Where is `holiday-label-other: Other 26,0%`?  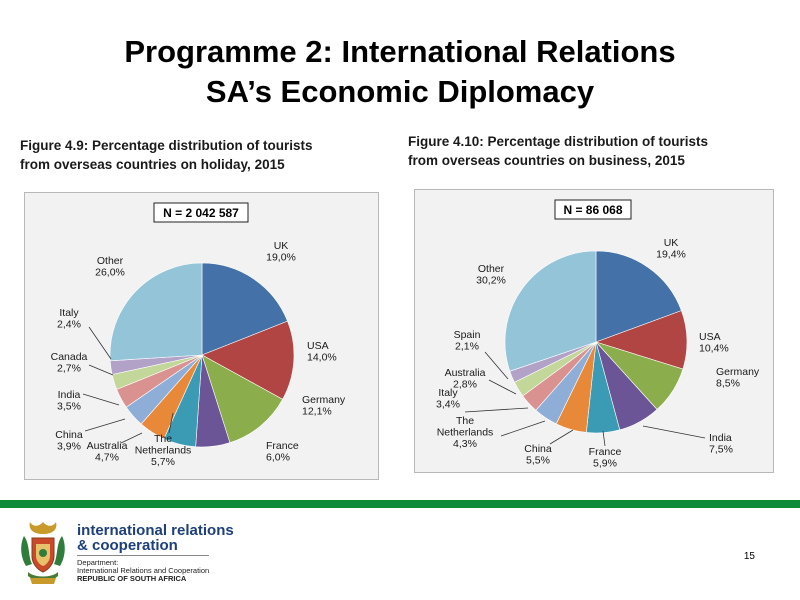 holiday-label-other: Other 26,0% is located at coordinates (110, 267).